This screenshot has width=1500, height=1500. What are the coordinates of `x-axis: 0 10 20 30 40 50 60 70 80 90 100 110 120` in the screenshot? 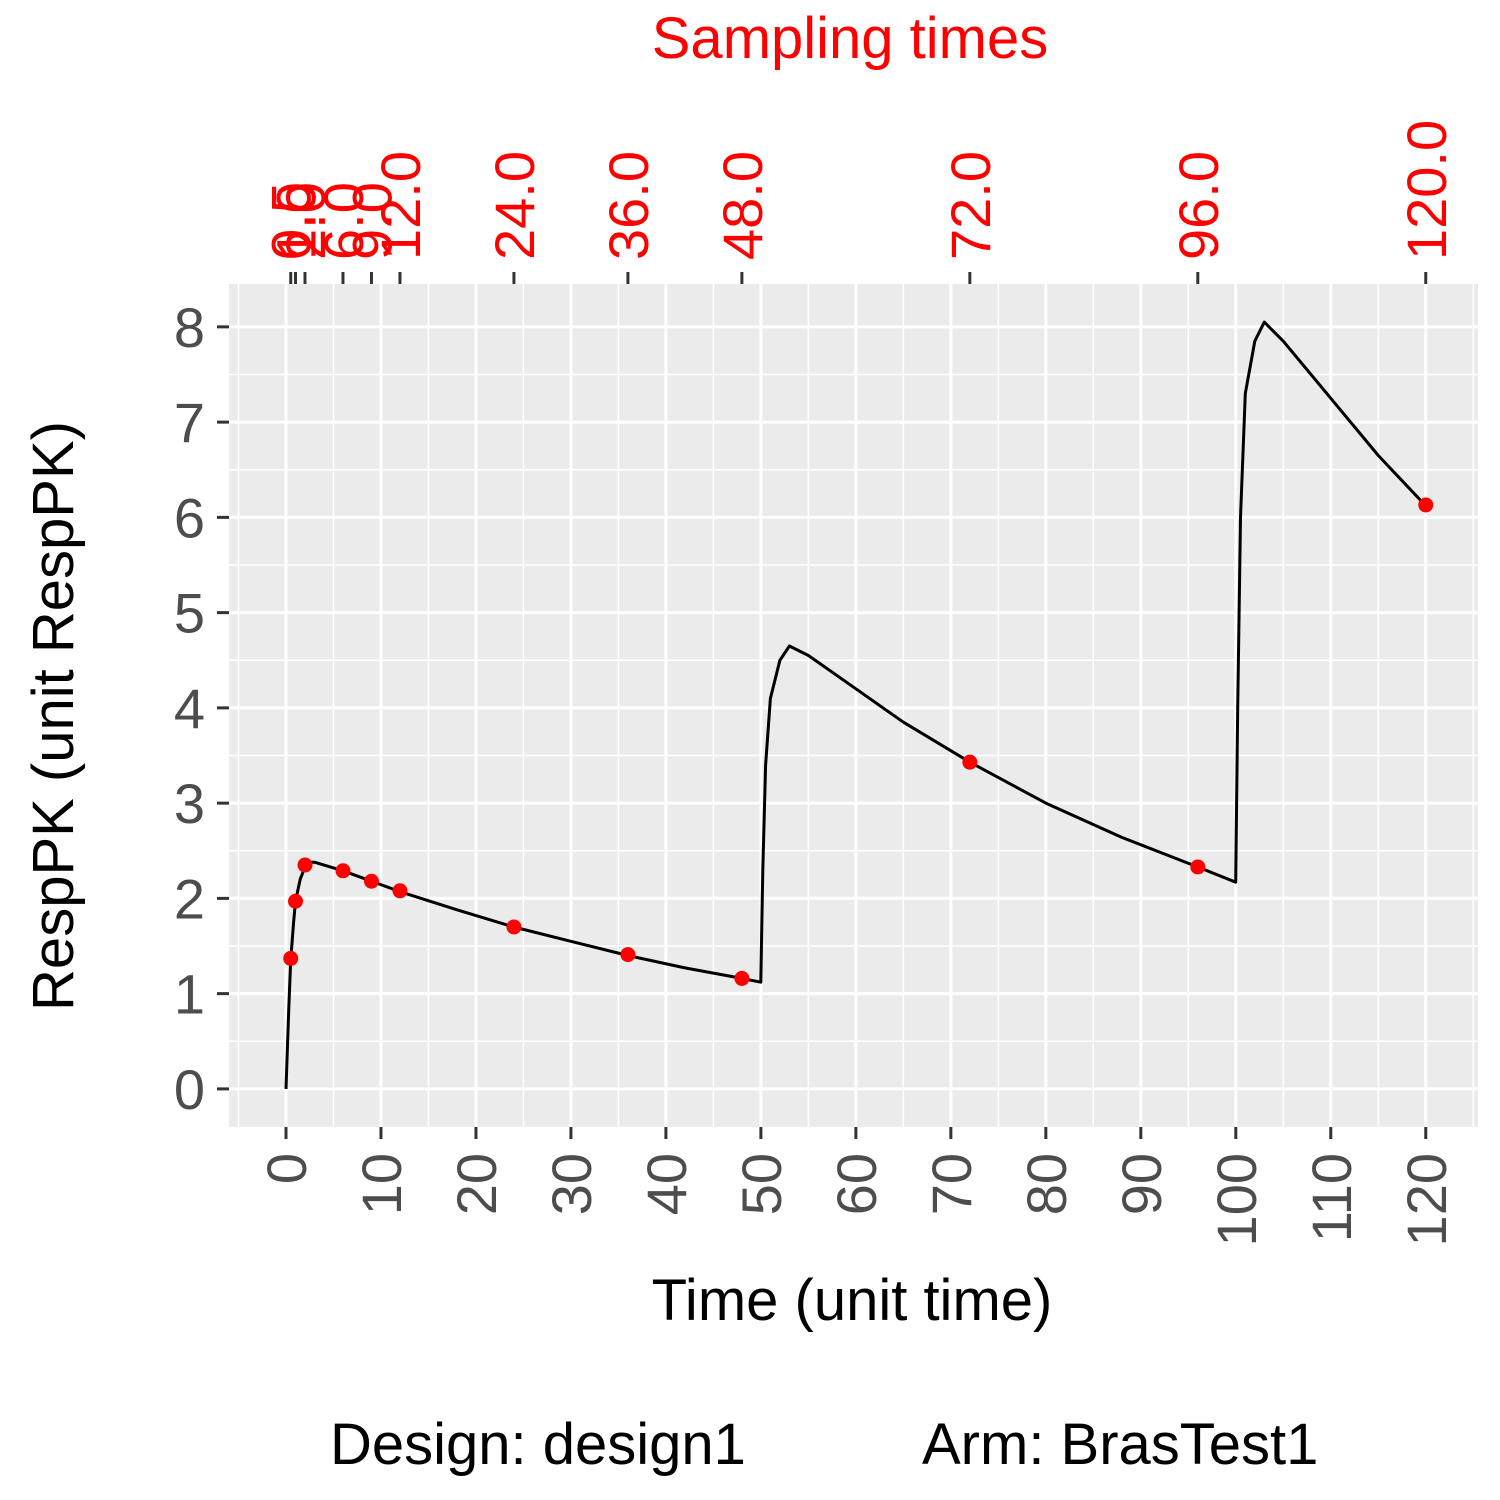 It's located at (856, 1186).